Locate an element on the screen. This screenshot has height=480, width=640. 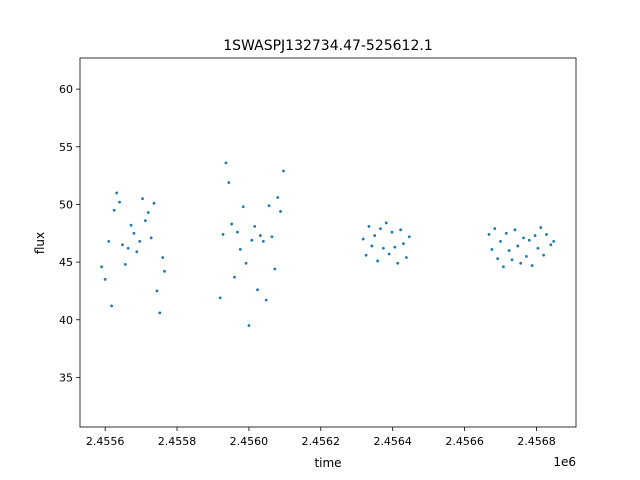
y-axis-label: flux is located at coordinates (40, 243).